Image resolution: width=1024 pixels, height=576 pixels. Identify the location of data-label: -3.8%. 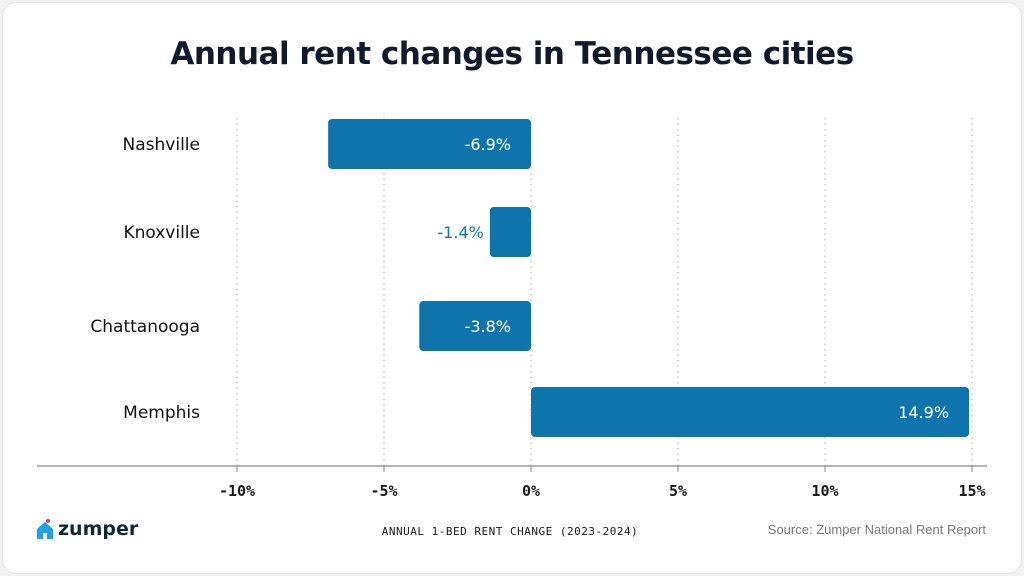
(488, 326).